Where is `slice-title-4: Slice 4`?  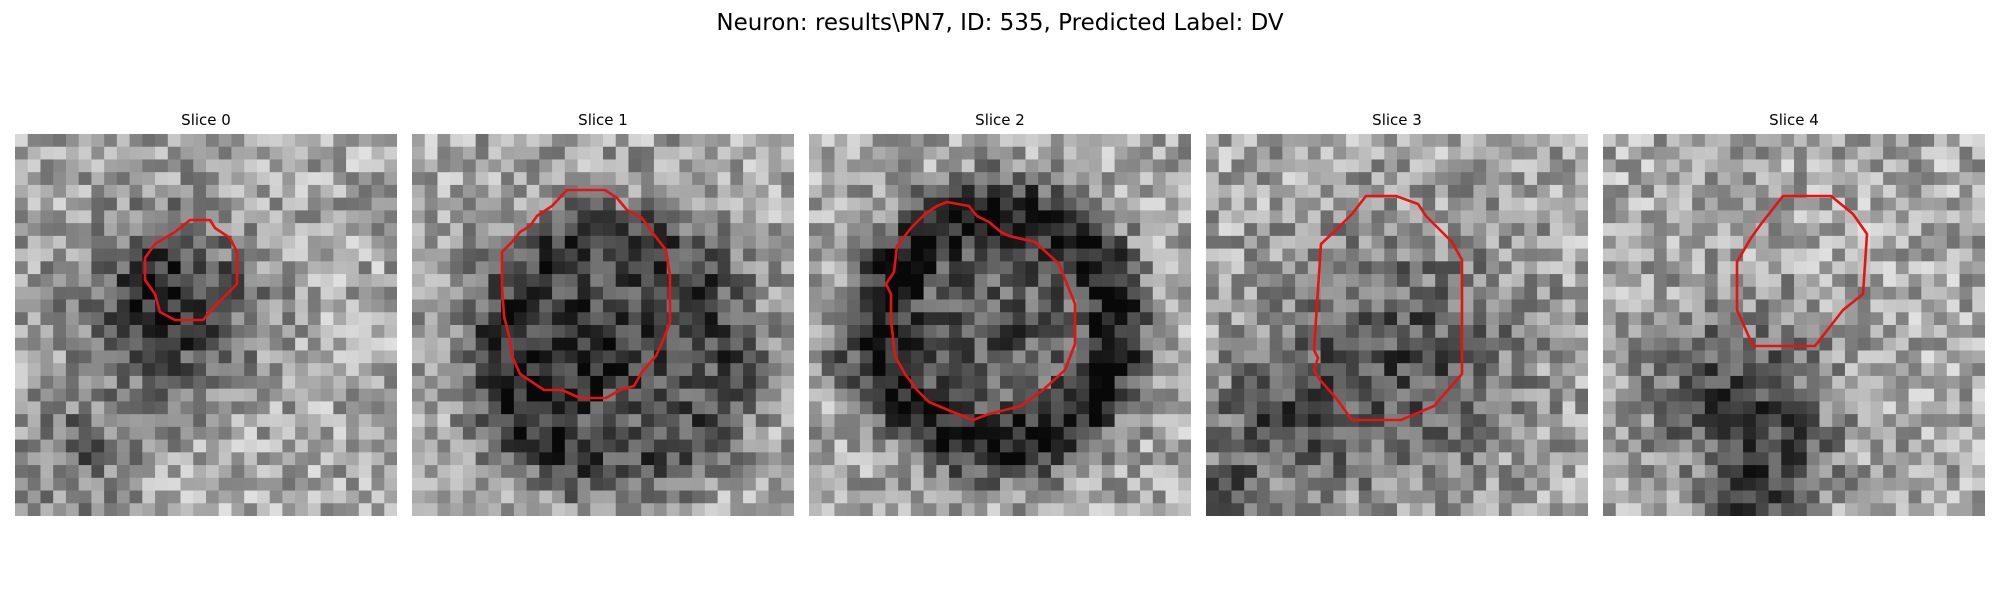
slice-title-4: Slice 4 is located at coordinates (1794, 120).